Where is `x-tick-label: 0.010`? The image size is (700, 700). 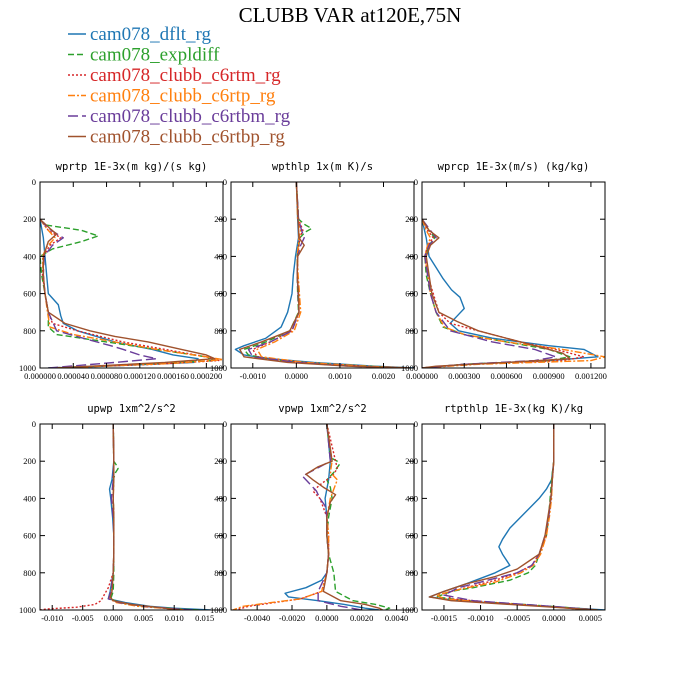 x-tick-label: 0.010 is located at coordinates (174, 618).